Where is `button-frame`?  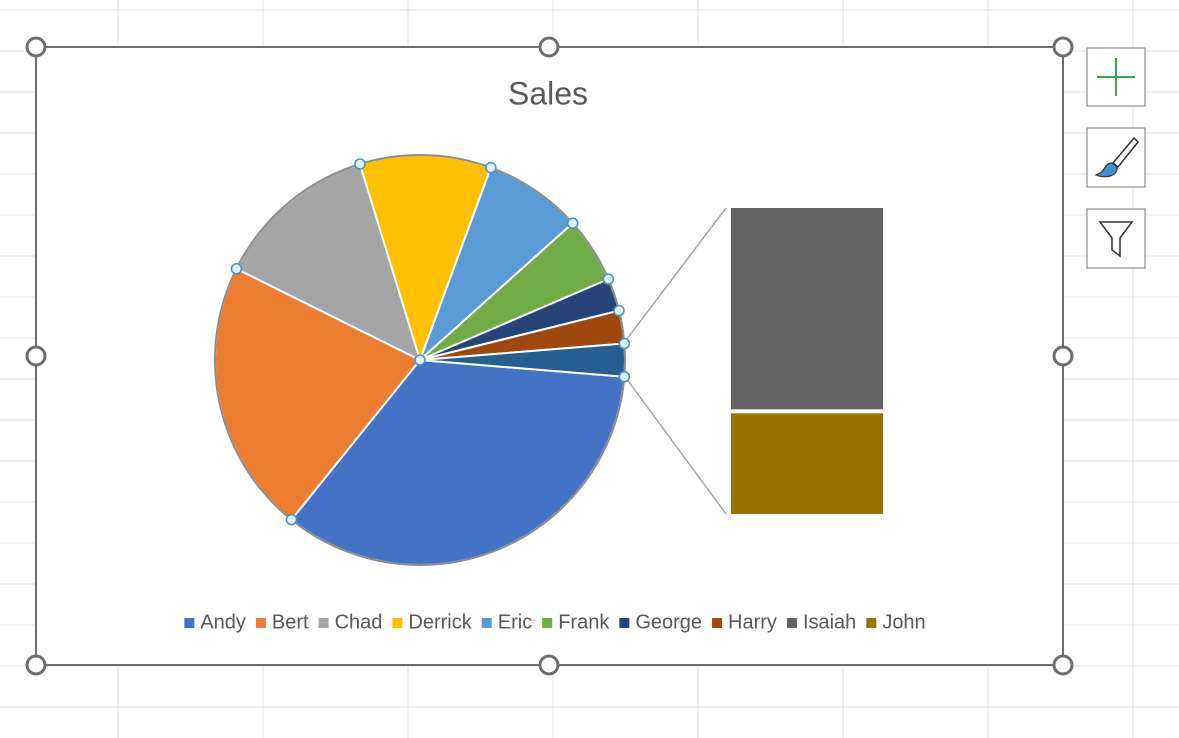 button-frame is located at coordinates (1116, 157).